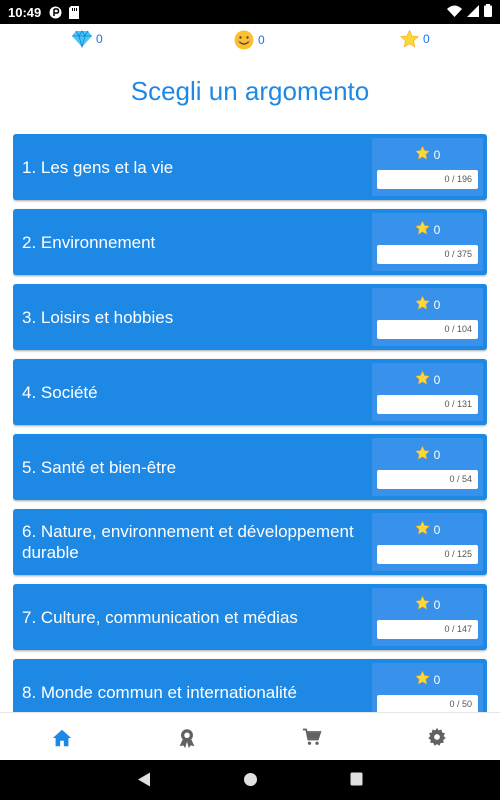 The image size is (500, 800). I want to click on stars-counter: 0, so click(415, 39).